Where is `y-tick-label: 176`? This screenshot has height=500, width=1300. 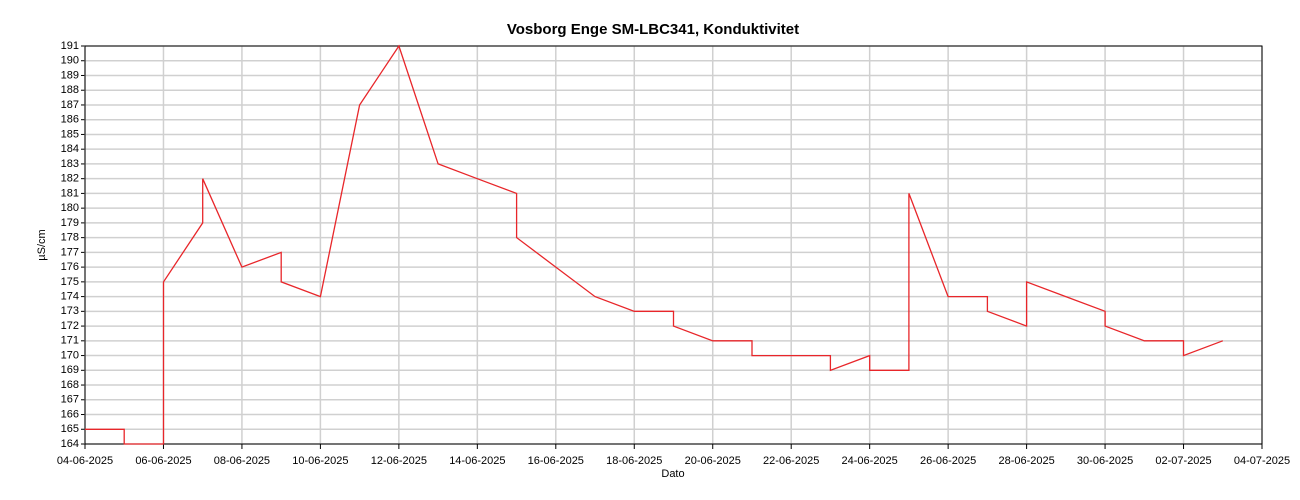
y-tick-label: 176 is located at coordinates (70, 267).